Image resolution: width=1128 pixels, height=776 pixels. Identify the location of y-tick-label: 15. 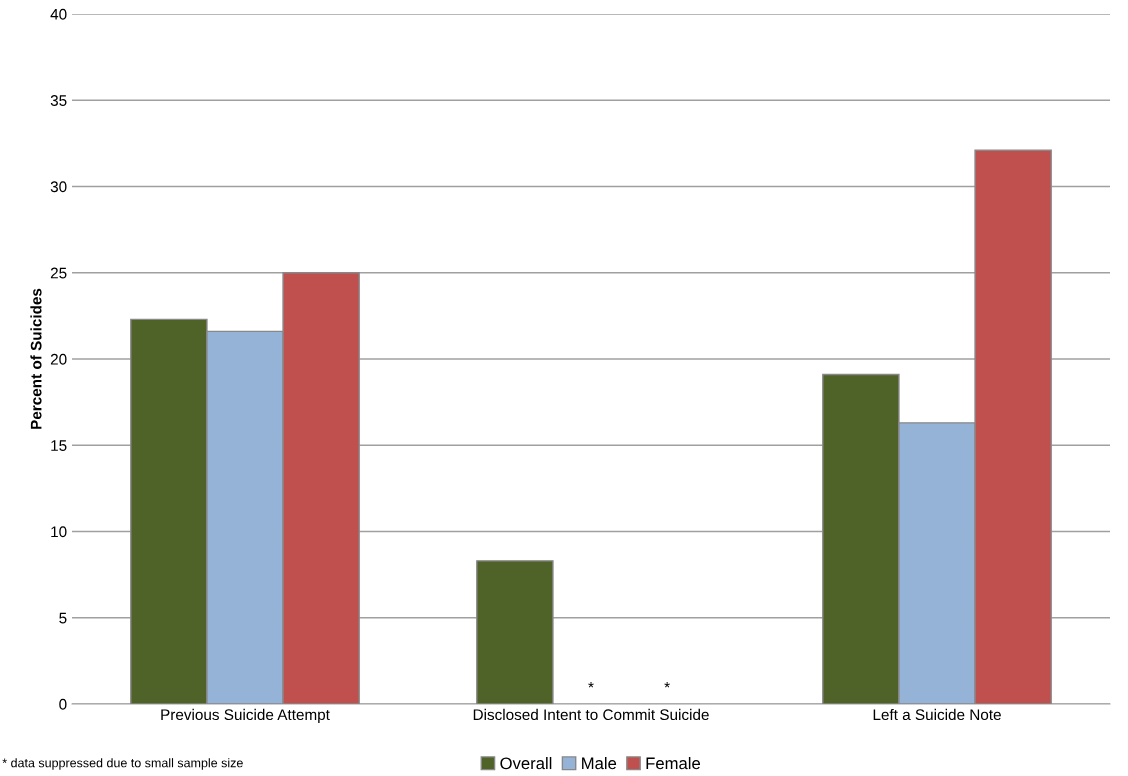
(59, 445).